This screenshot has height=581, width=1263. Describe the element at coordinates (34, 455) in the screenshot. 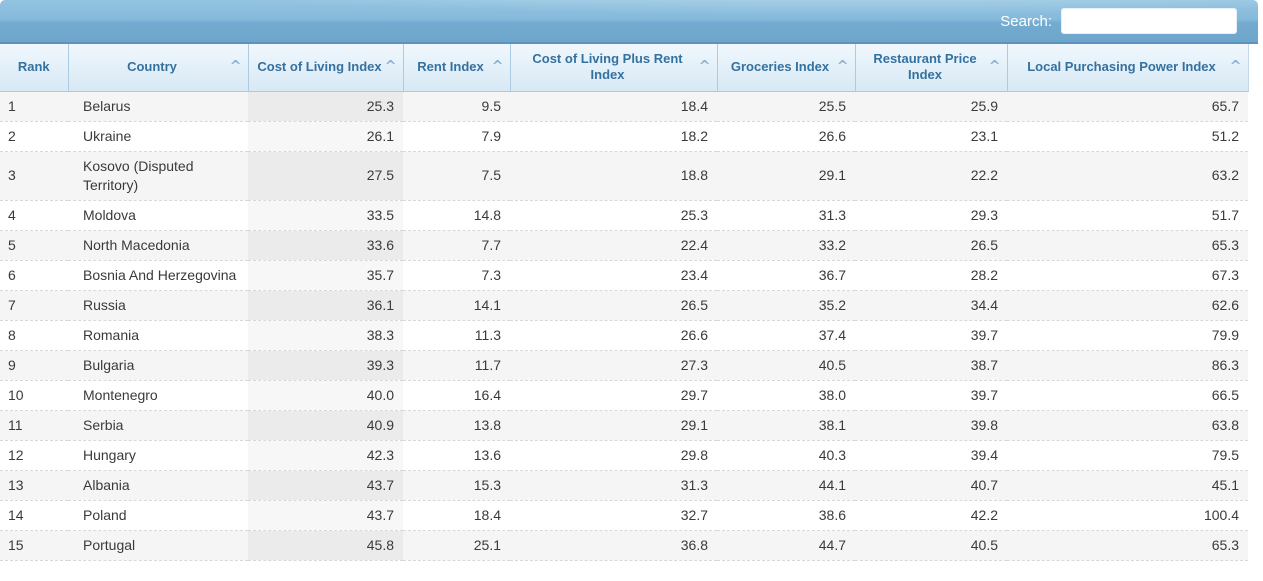

I see `cell-rank: 12` at that location.